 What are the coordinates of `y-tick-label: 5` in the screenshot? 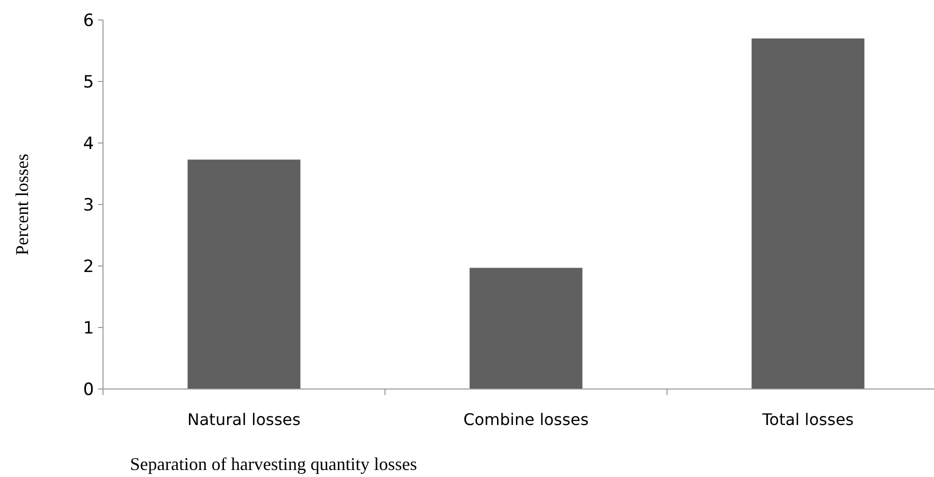 It's located at (88, 82).